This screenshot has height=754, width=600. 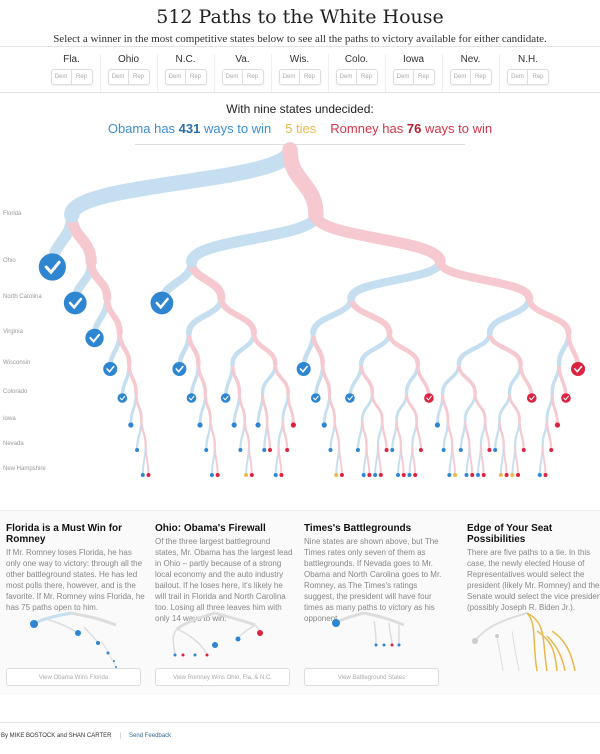 I want to click on view-button-1: View Romney Wins Ohio, Fla. & N.C., so click(x=222, y=677).